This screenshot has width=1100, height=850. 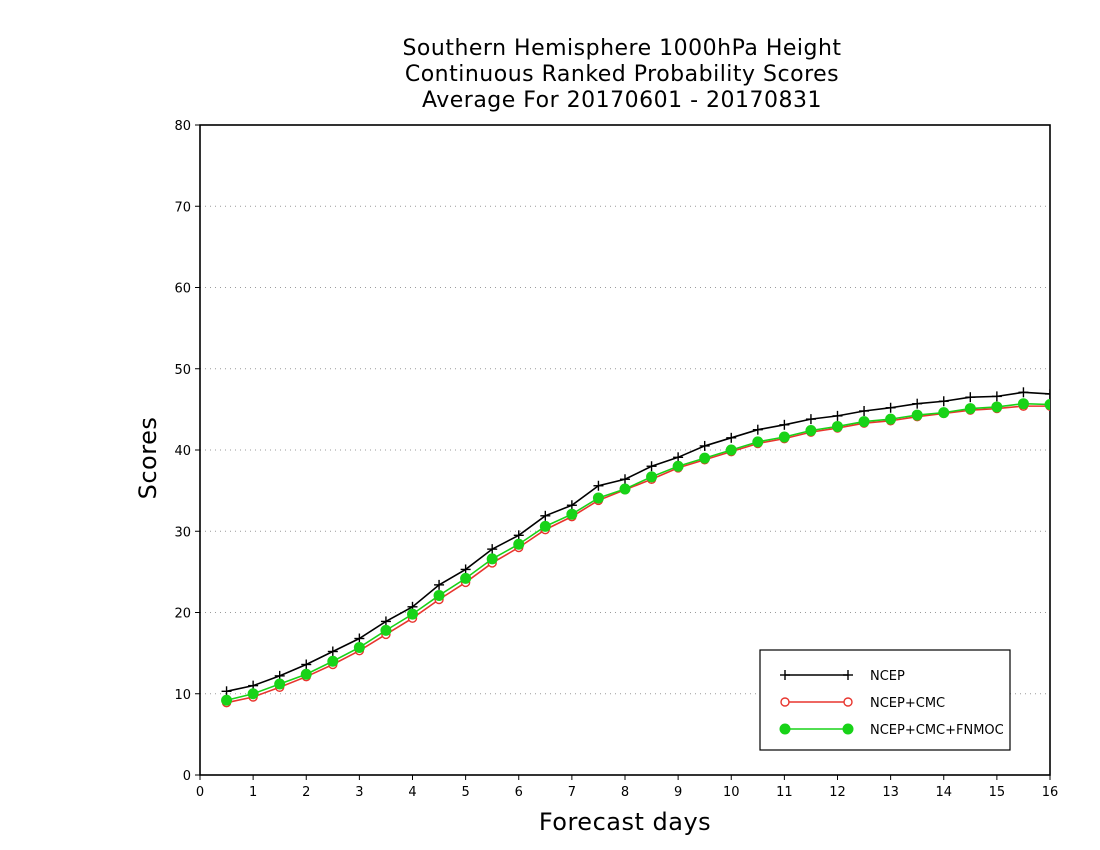 I want to click on legend-label: NCEP, so click(x=887, y=676).